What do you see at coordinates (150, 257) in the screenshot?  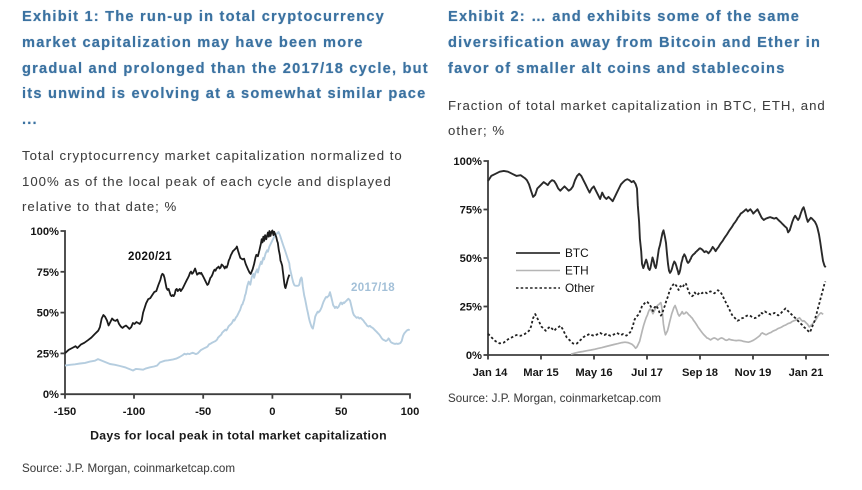 I see `svg-text: 2020/21` at bounding box center [150, 257].